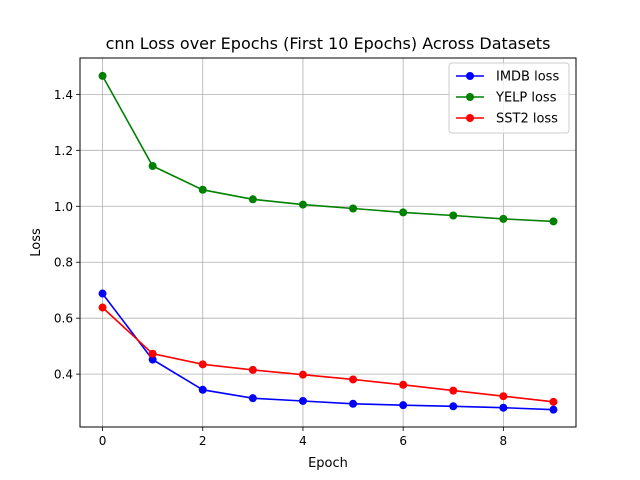  What do you see at coordinates (63, 319) in the screenshot?
I see `y-tick-label: 0.6` at bounding box center [63, 319].